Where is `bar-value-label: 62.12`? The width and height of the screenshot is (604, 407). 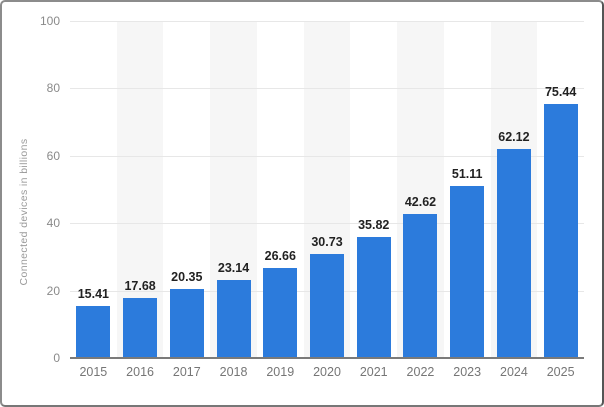
bar-value-label: 62.12 is located at coordinates (514, 136).